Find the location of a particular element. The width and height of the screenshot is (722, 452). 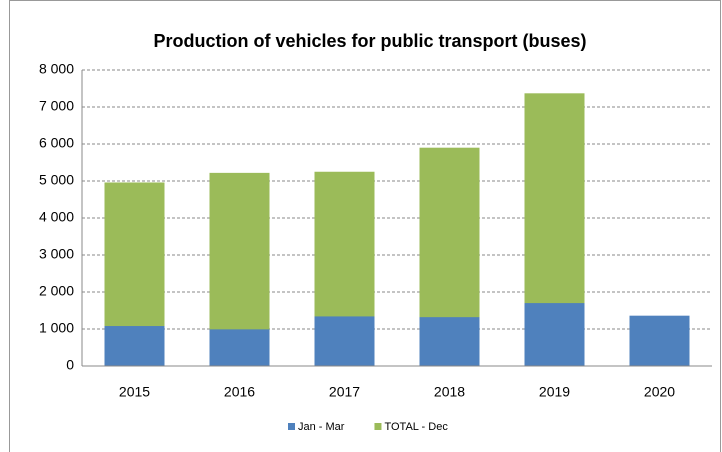

y-tick-label: 0 is located at coordinates (70, 365).